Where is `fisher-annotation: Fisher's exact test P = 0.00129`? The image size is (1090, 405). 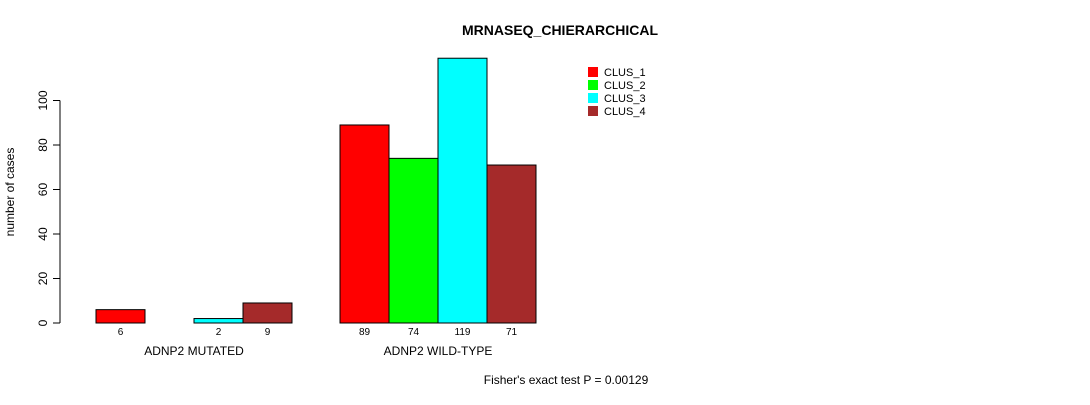
fisher-annotation: Fisher's exact test P = 0.00129 is located at coordinates (566, 380).